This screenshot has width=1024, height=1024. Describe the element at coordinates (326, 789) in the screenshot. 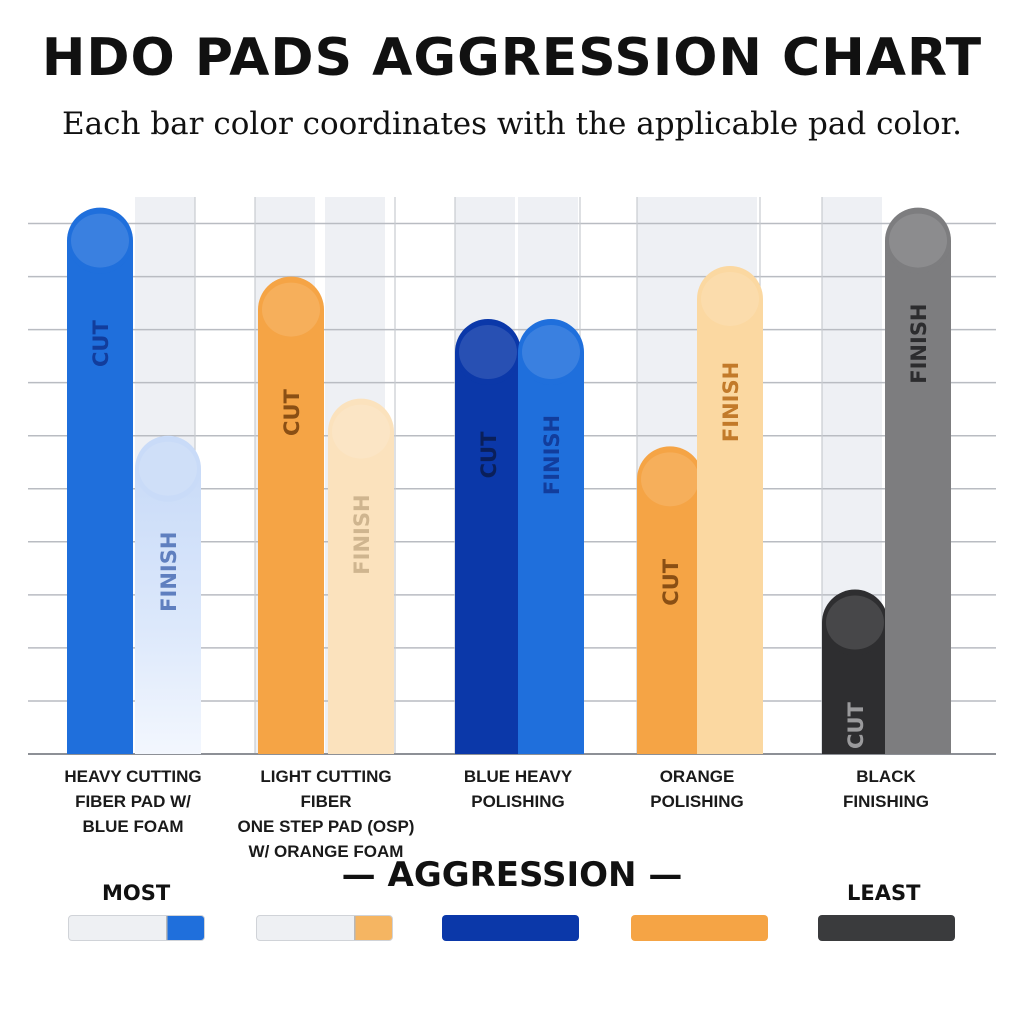

I see `category-label-line: LIGHT CUTTING FIBER` at that location.